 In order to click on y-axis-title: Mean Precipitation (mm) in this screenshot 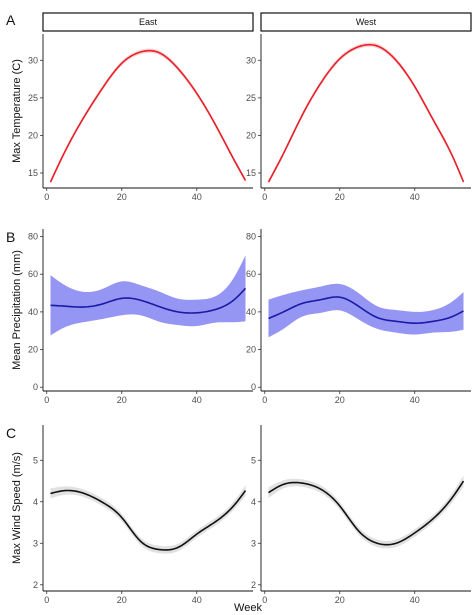, I will do `click(17, 310)`.